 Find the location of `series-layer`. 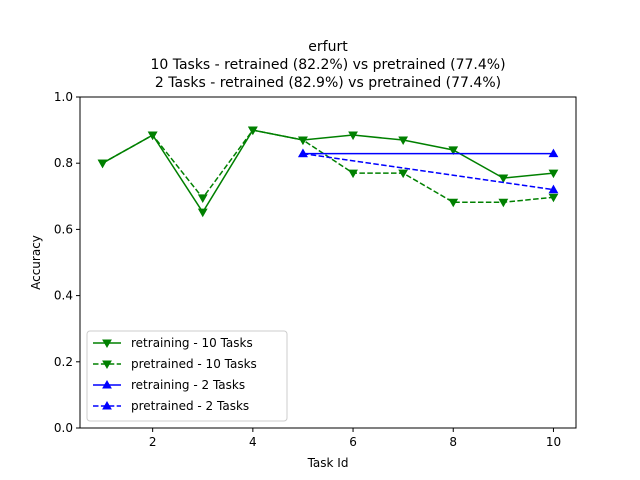

series-layer is located at coordinates (328, 172).